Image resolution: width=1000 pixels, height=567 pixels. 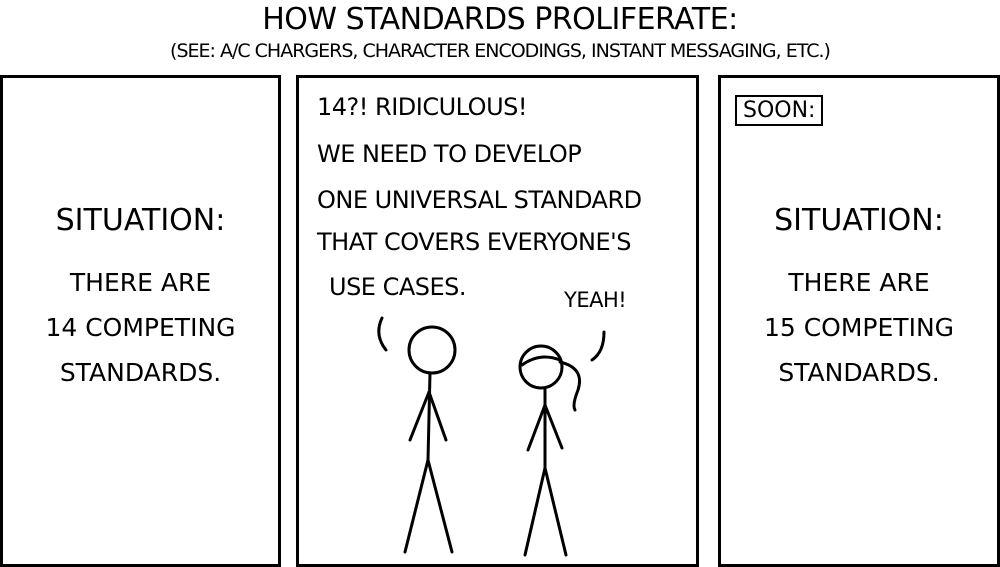 I want to click on panel-3-line-1: THERE ARE, so click(x=859, y=282).